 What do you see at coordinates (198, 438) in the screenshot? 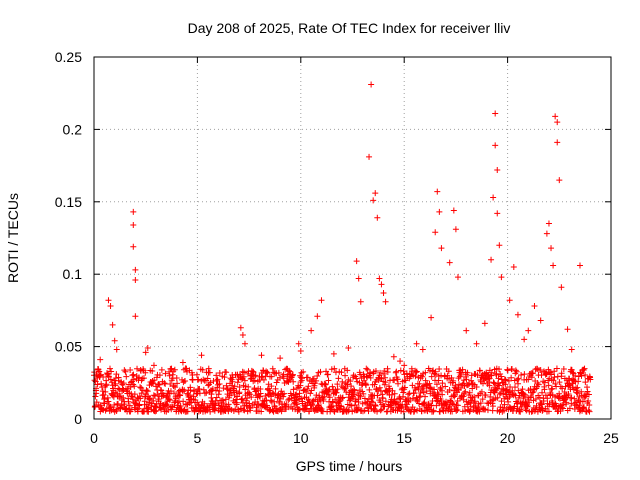
I see `x-tick-label: 5` at bounding box center [198, 438].